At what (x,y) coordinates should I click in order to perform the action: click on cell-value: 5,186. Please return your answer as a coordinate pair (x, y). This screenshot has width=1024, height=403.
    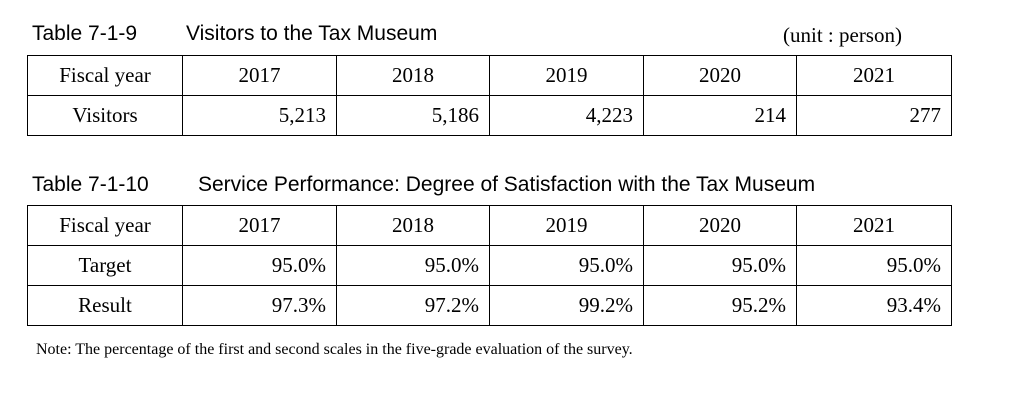
    Looking at the image, I should click on (413, 115).